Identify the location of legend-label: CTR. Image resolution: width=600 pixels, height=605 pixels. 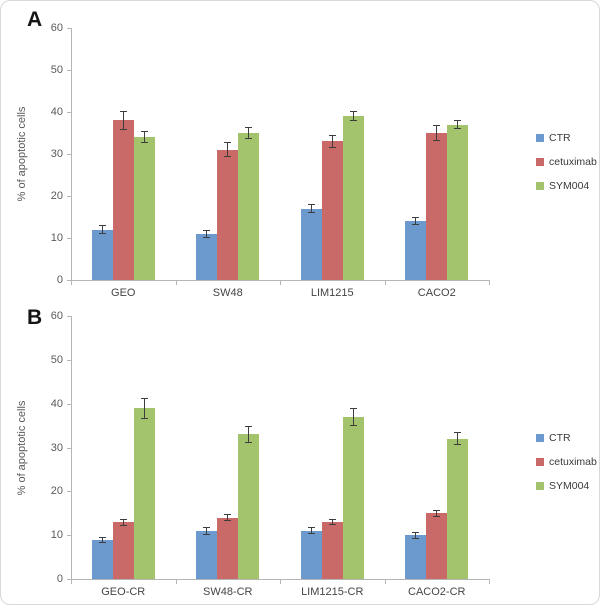
(560, 438).